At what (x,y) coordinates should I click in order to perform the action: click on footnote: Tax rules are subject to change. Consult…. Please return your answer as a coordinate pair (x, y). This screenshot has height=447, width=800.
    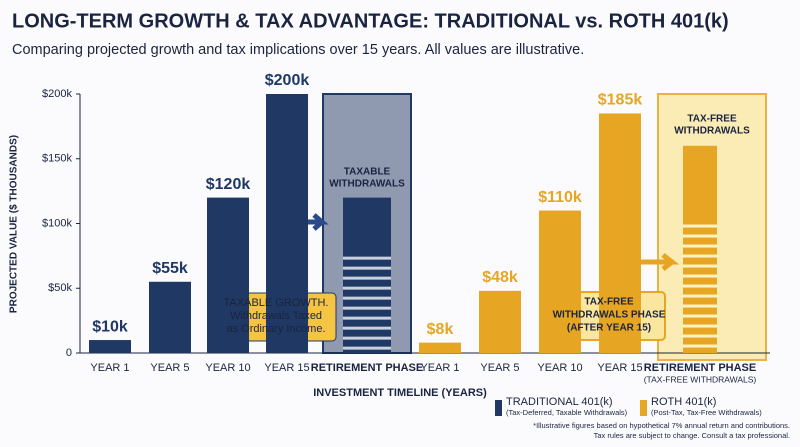
    Looking at the image, I should click on (692, 435).